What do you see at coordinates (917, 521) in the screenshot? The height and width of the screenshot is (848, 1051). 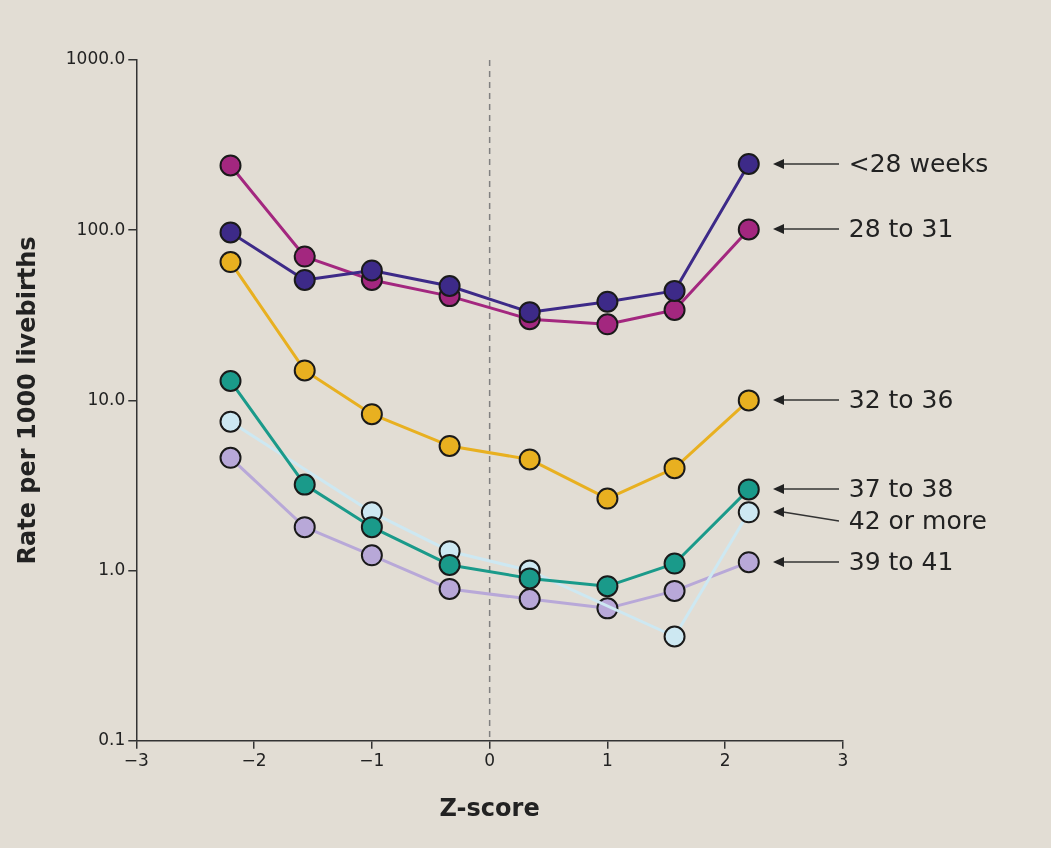 I see `text: 42 or more` at bounding box center [917, 521].